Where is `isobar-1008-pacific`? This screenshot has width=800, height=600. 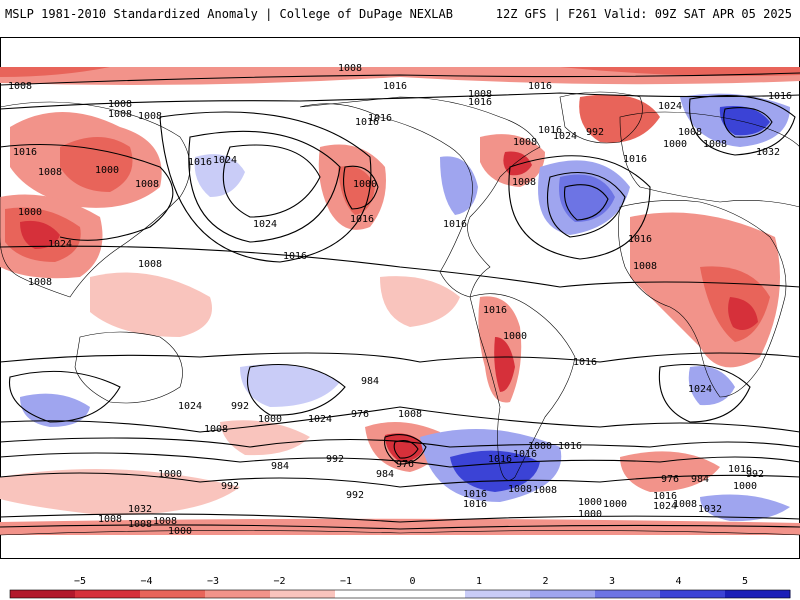 isobar-1008-pacific is located at coordinates (265, 187).